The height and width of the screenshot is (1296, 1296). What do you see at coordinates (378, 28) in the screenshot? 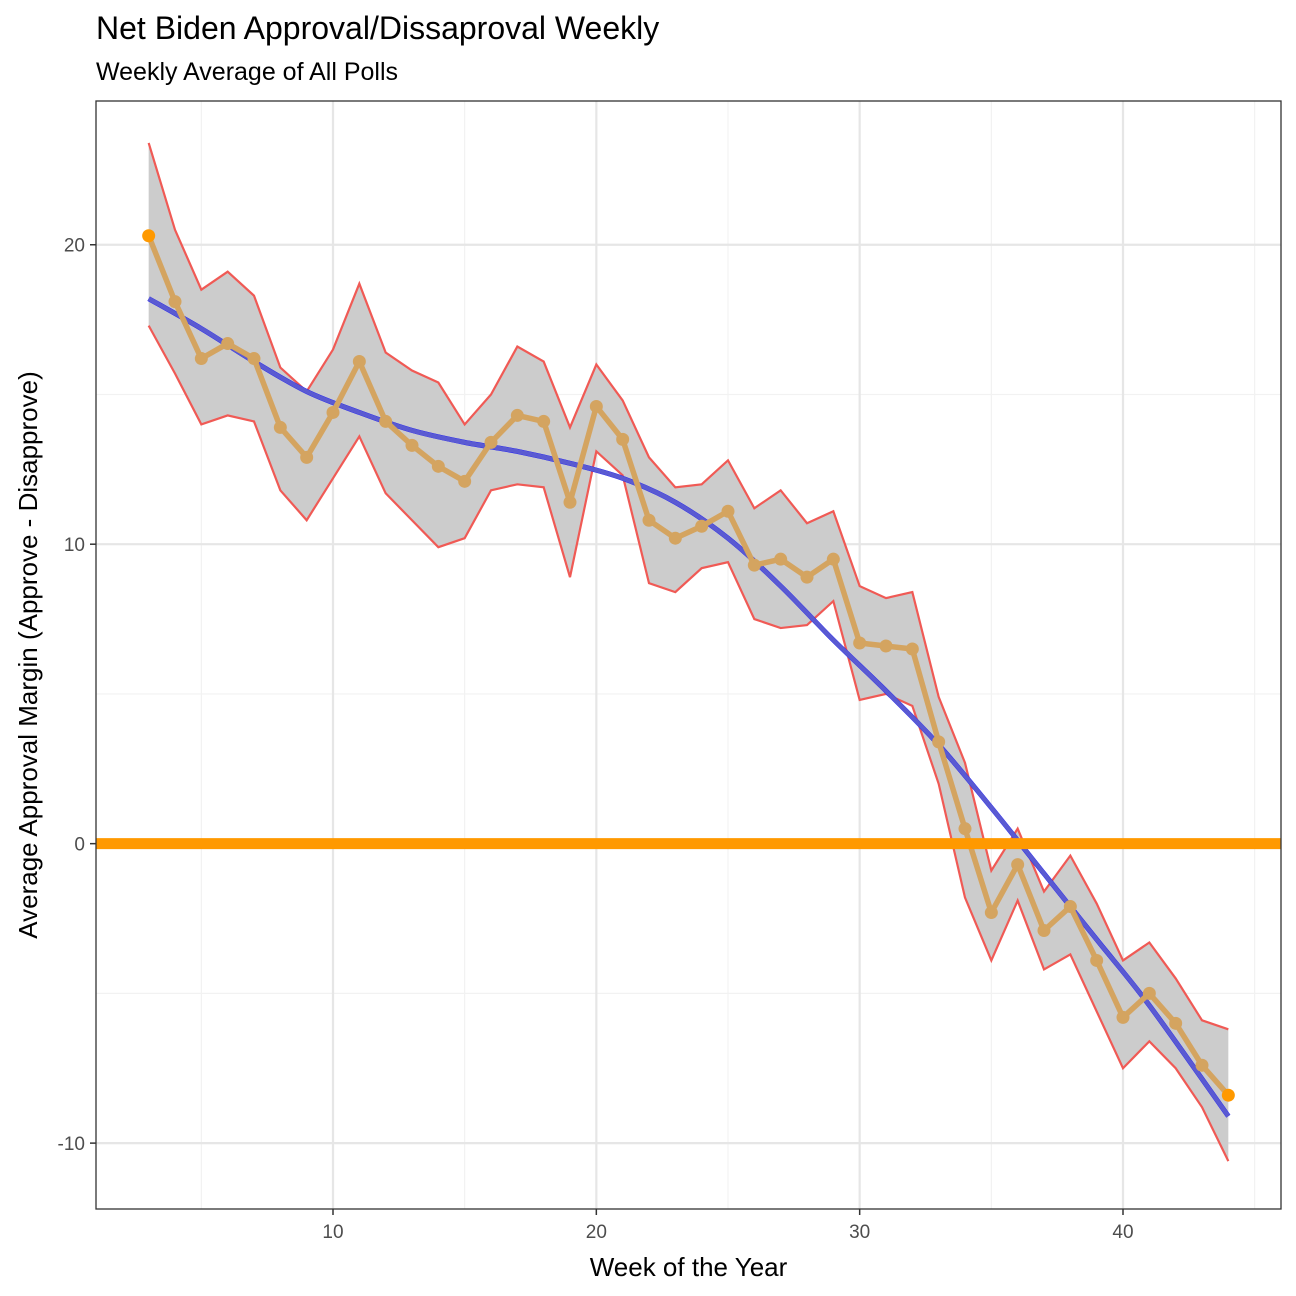
I see `chart-title: Net Biden Approval/Dissaproval Weekly` at bounding box center [378, 28].